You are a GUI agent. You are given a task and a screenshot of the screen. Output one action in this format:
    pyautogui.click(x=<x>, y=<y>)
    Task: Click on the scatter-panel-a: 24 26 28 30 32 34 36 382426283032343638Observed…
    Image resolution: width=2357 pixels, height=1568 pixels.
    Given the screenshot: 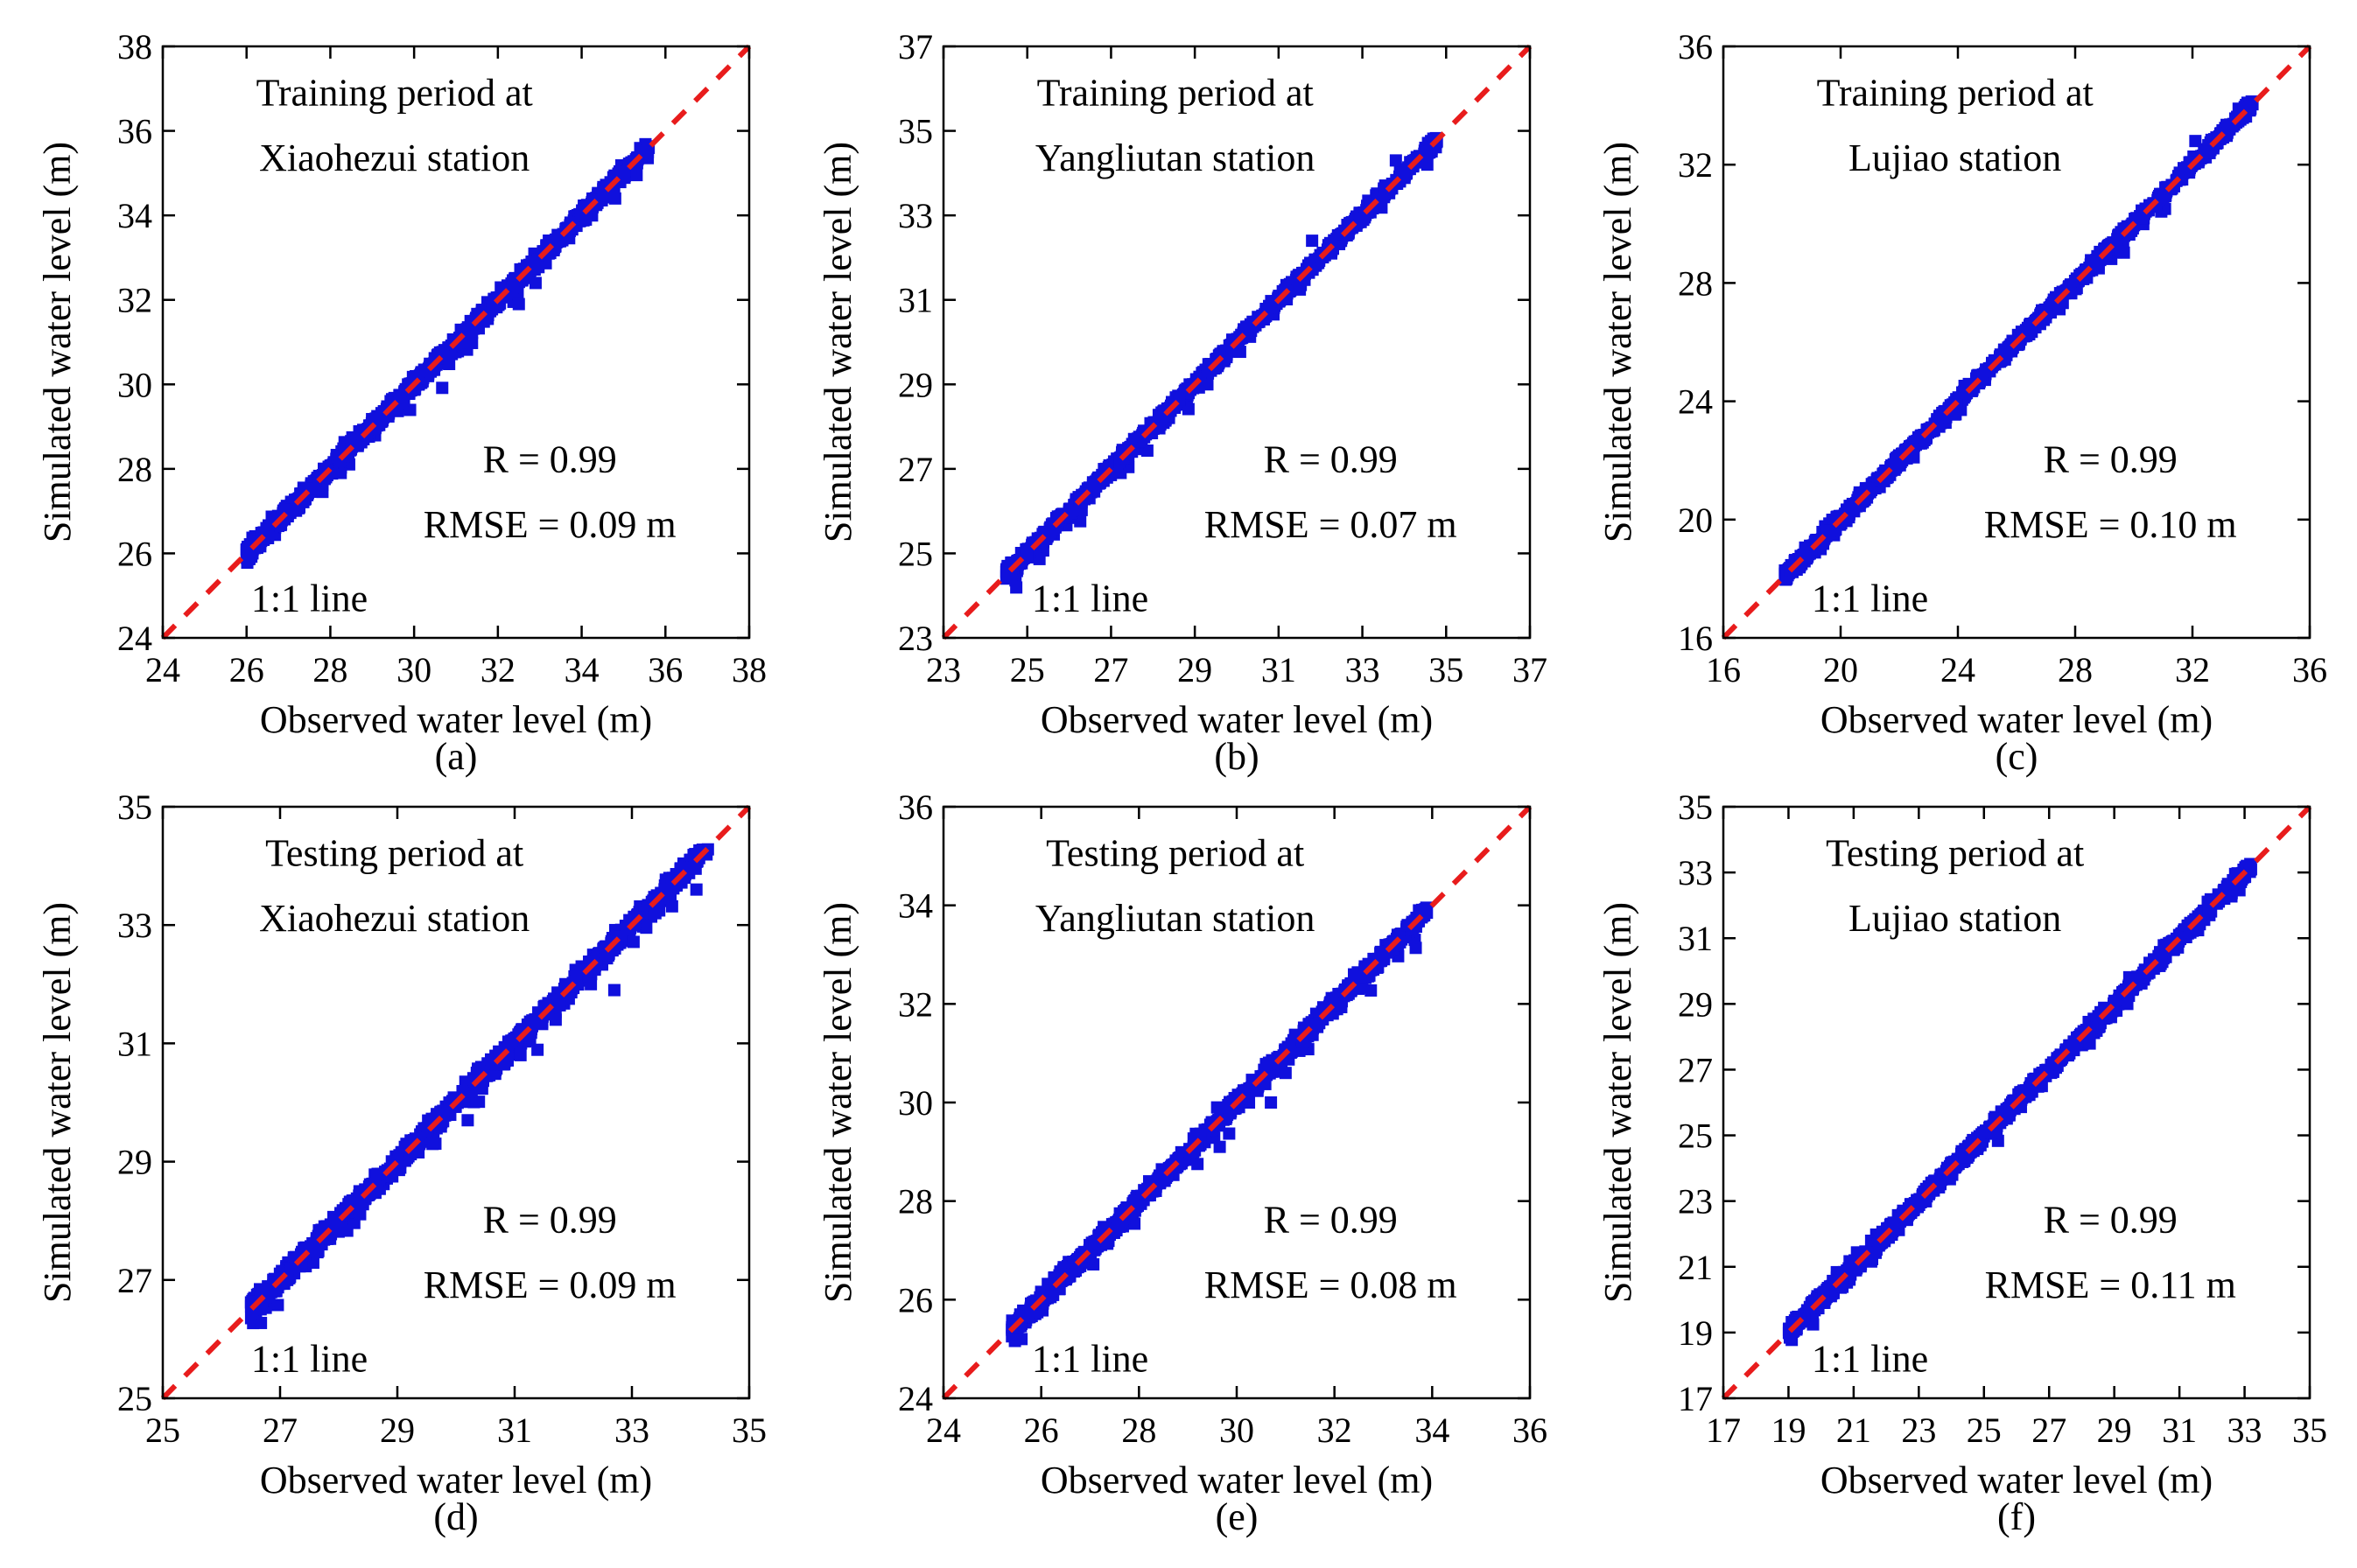 What is the action you would take?
    pyautogui.click(x=401, y=402)
    